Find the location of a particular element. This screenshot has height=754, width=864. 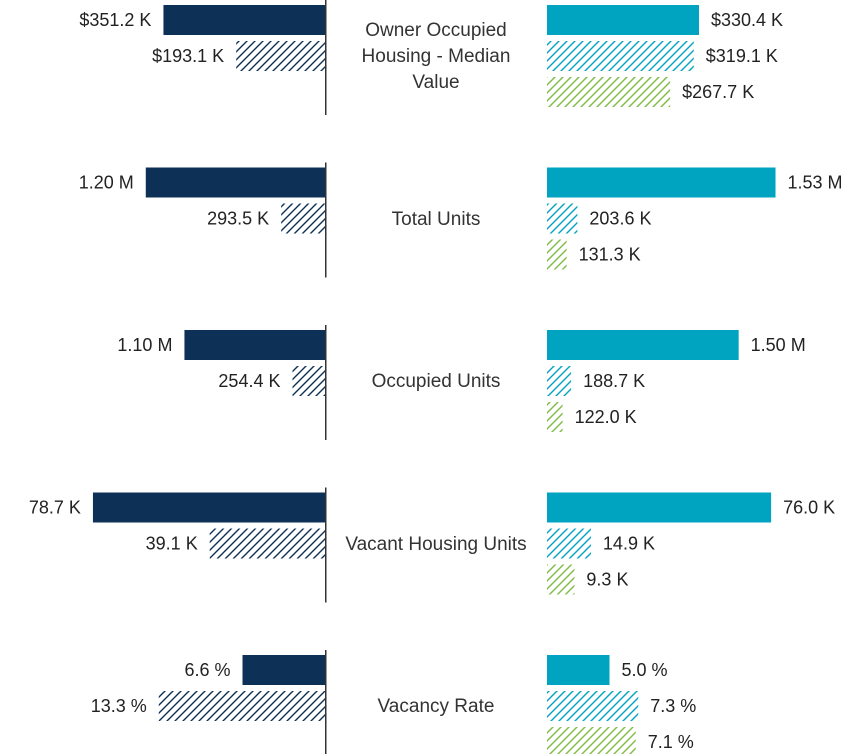

value-label: 7.1 % is located at coordinates (671, 742).